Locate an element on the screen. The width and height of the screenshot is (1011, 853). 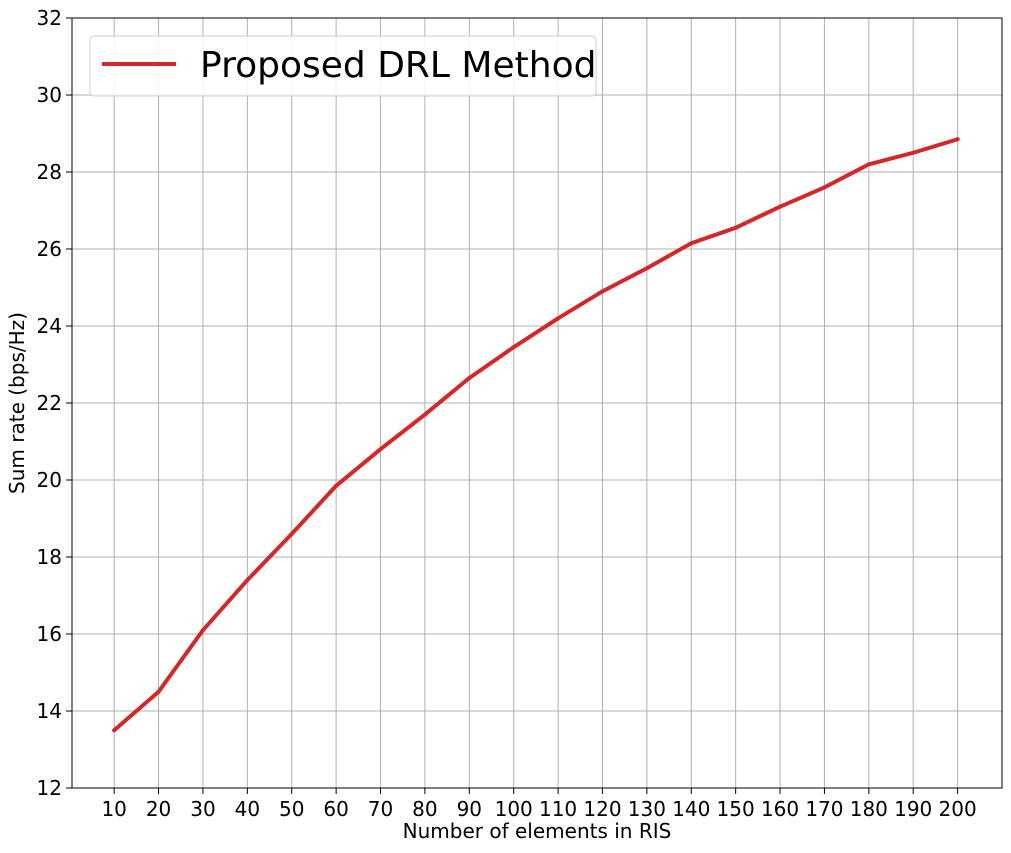
x-tick-label: 190 is located at coordinates (913, 809).